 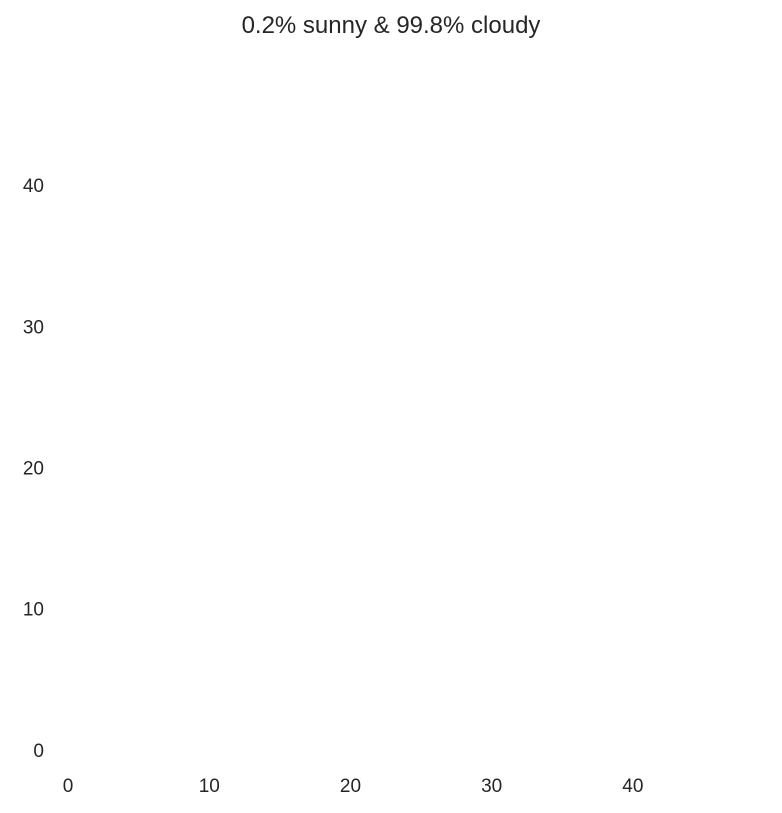 What do you see at coordinates (33, 610) in the screenshot?
I see `y-tick-label: 10` at bounding box center [33, 610].